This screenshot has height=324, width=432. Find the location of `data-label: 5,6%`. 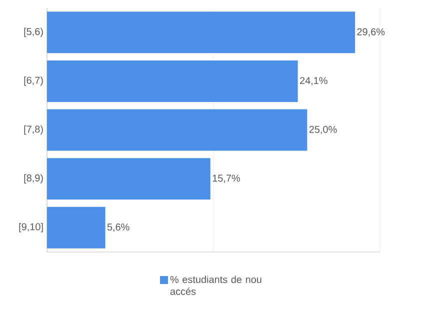

data-label: 5,6% is located at coordinates (118, 227).